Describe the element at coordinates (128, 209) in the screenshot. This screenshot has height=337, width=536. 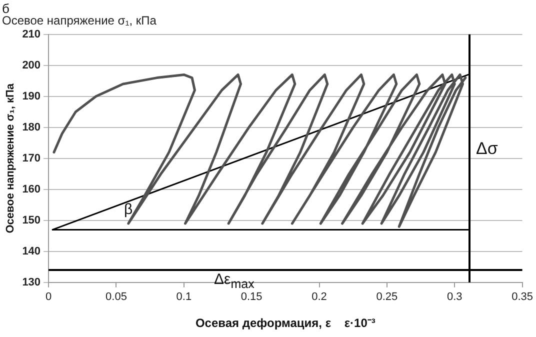
I see `annotation: β` at that location.